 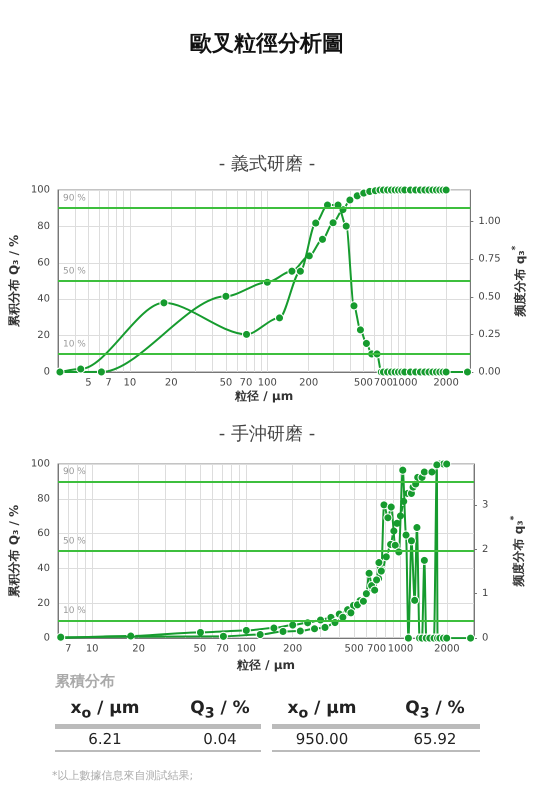 What do you see at coordinates (489, 296) in the screenshot?
I see `y2-tick-label: 0.50` at bounding box center [489, 296].